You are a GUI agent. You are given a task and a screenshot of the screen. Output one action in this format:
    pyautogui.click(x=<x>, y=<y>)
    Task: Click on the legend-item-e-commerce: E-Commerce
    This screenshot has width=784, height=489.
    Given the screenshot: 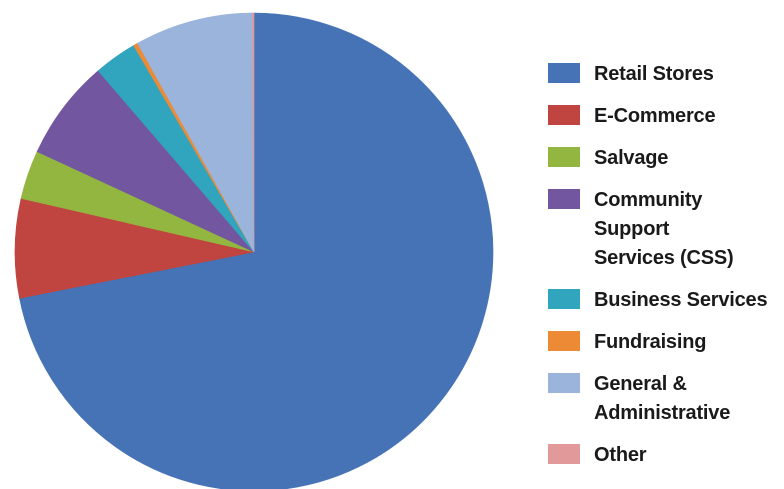 What is the action you would take?
    pyautogui.click(x=664, y=116)
    